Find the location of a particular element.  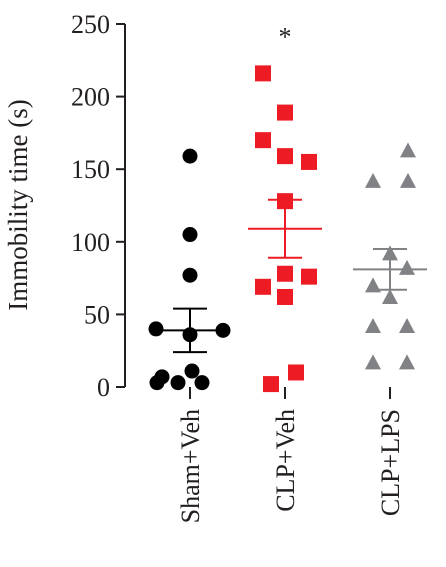

y-tick-label: 150 is located at coordinates (90, 169).